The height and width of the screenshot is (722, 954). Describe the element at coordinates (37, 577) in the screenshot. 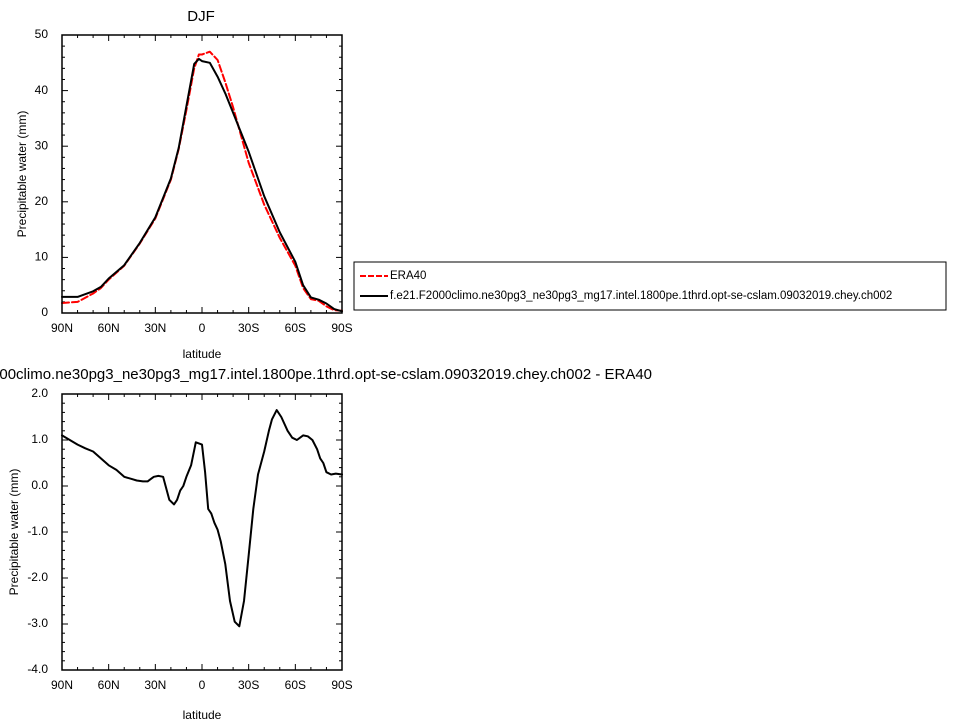

I see `y-tick-label: -2.0` at that location.